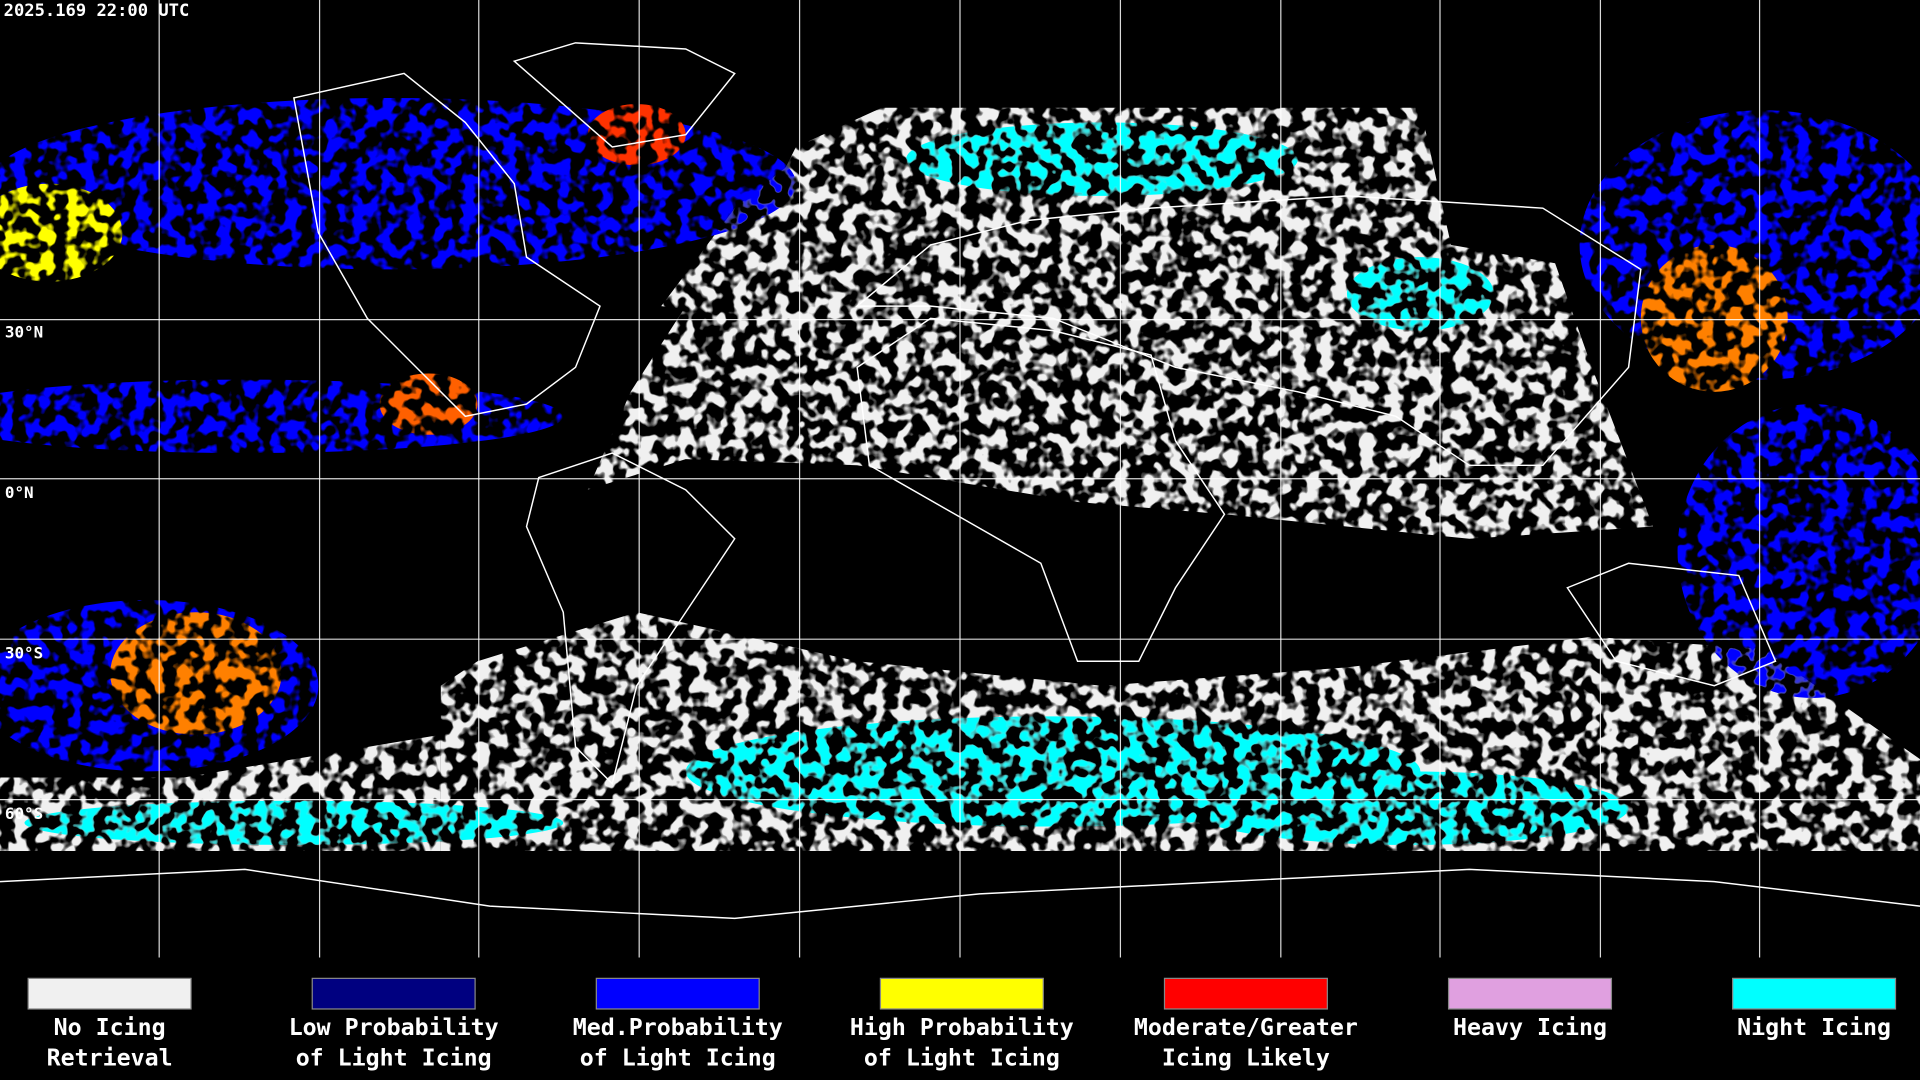  I want to click on legend-label: Med.Probability, so click(678, 1027).